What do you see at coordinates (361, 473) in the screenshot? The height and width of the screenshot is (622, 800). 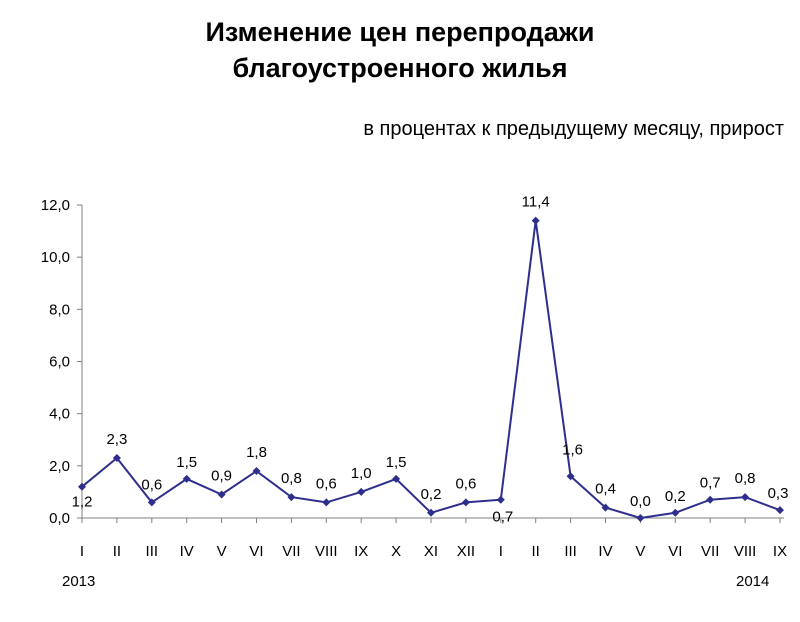 I see `data-label: 1,0` at bounding box center [361, 473].